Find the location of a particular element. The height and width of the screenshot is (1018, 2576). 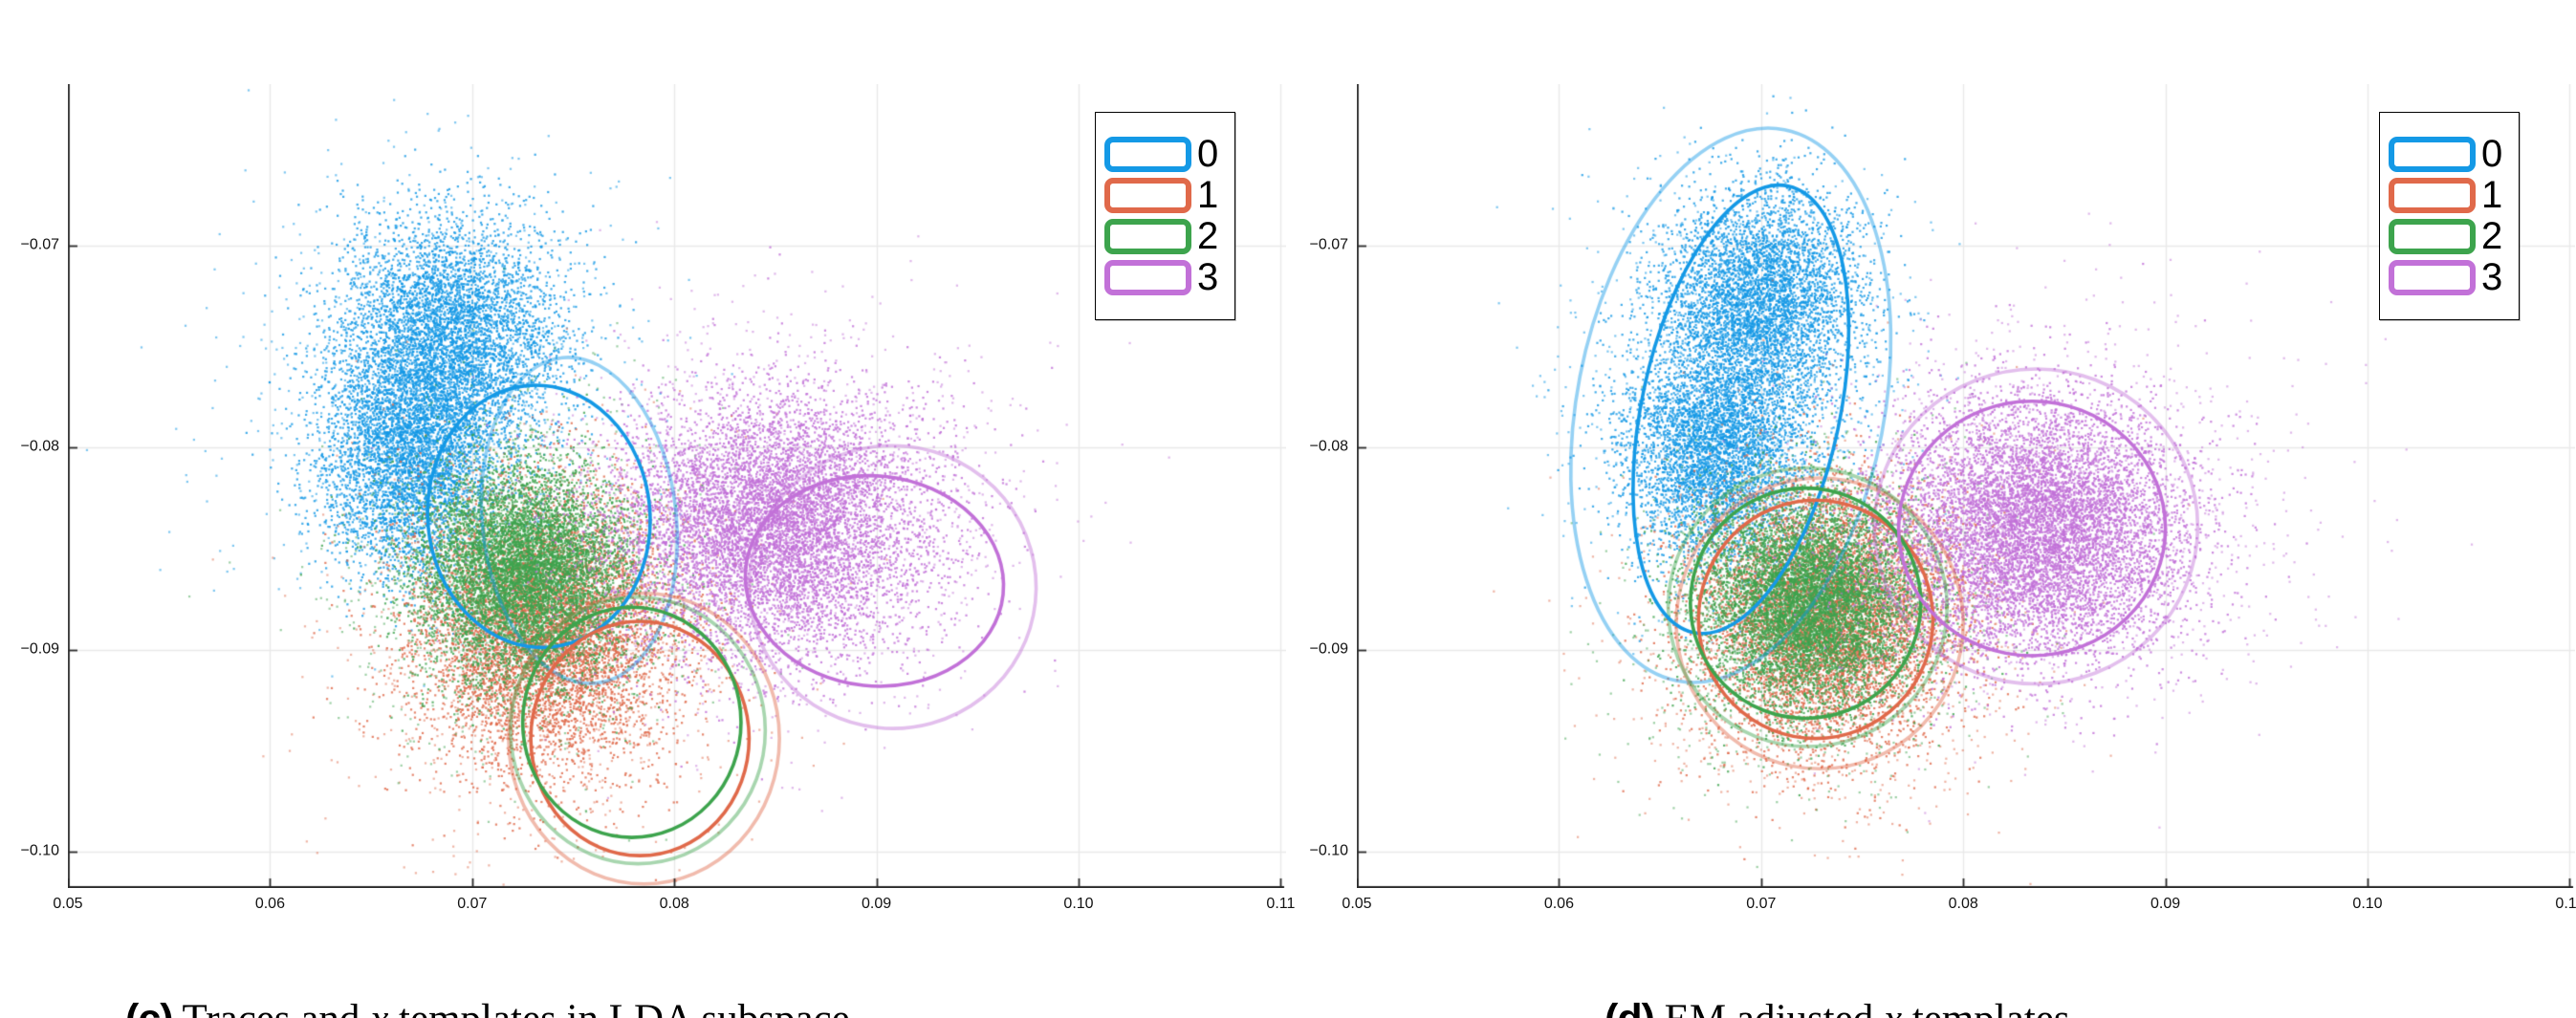

caption-c-text-pre: Traces and is located at coordinates (272, 1007).